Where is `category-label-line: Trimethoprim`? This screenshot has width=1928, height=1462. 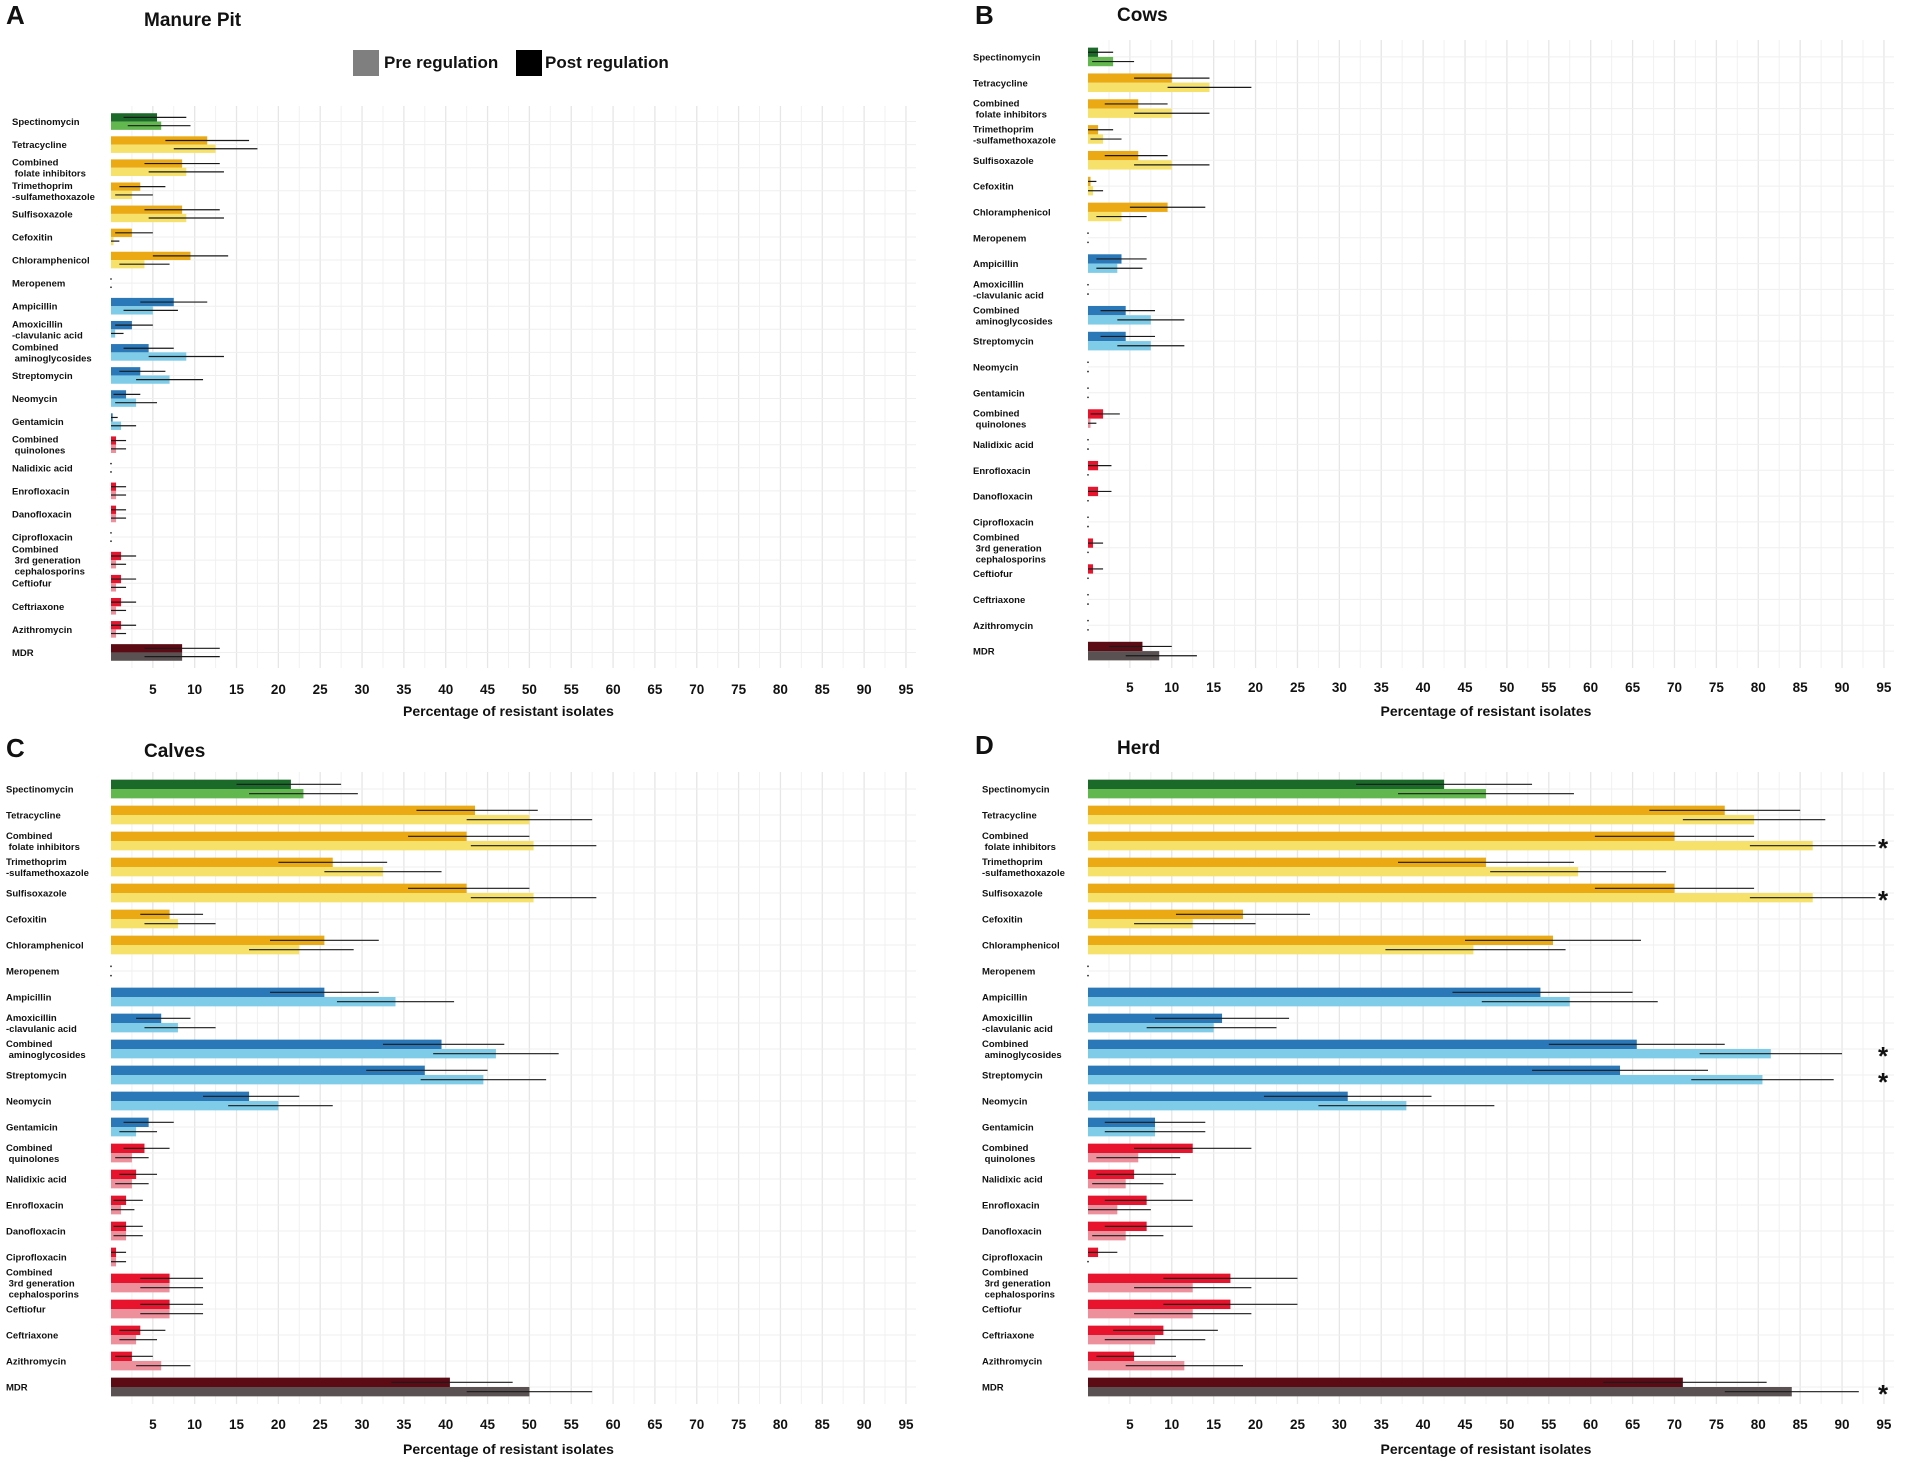
category-label-line: Trimethoprim is located at coordinates (36, 862).